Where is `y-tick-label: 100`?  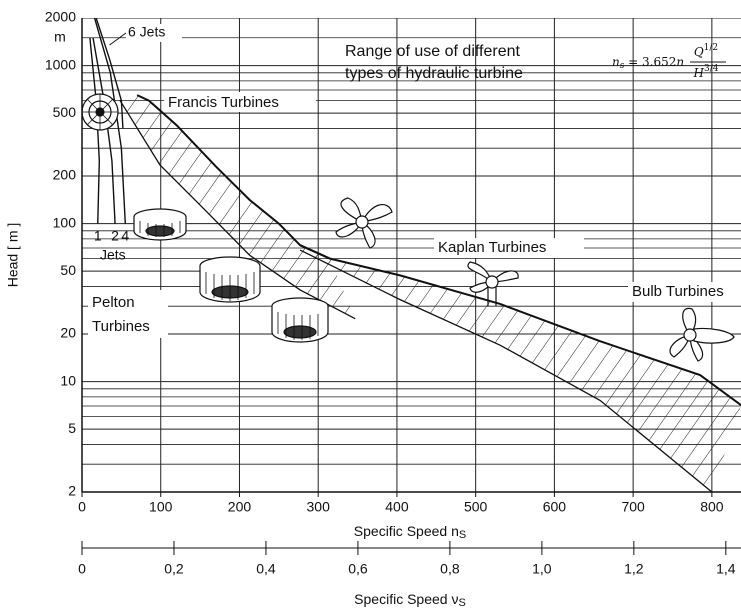
y-tick-label: 100 is located at coordinates (65, 222).